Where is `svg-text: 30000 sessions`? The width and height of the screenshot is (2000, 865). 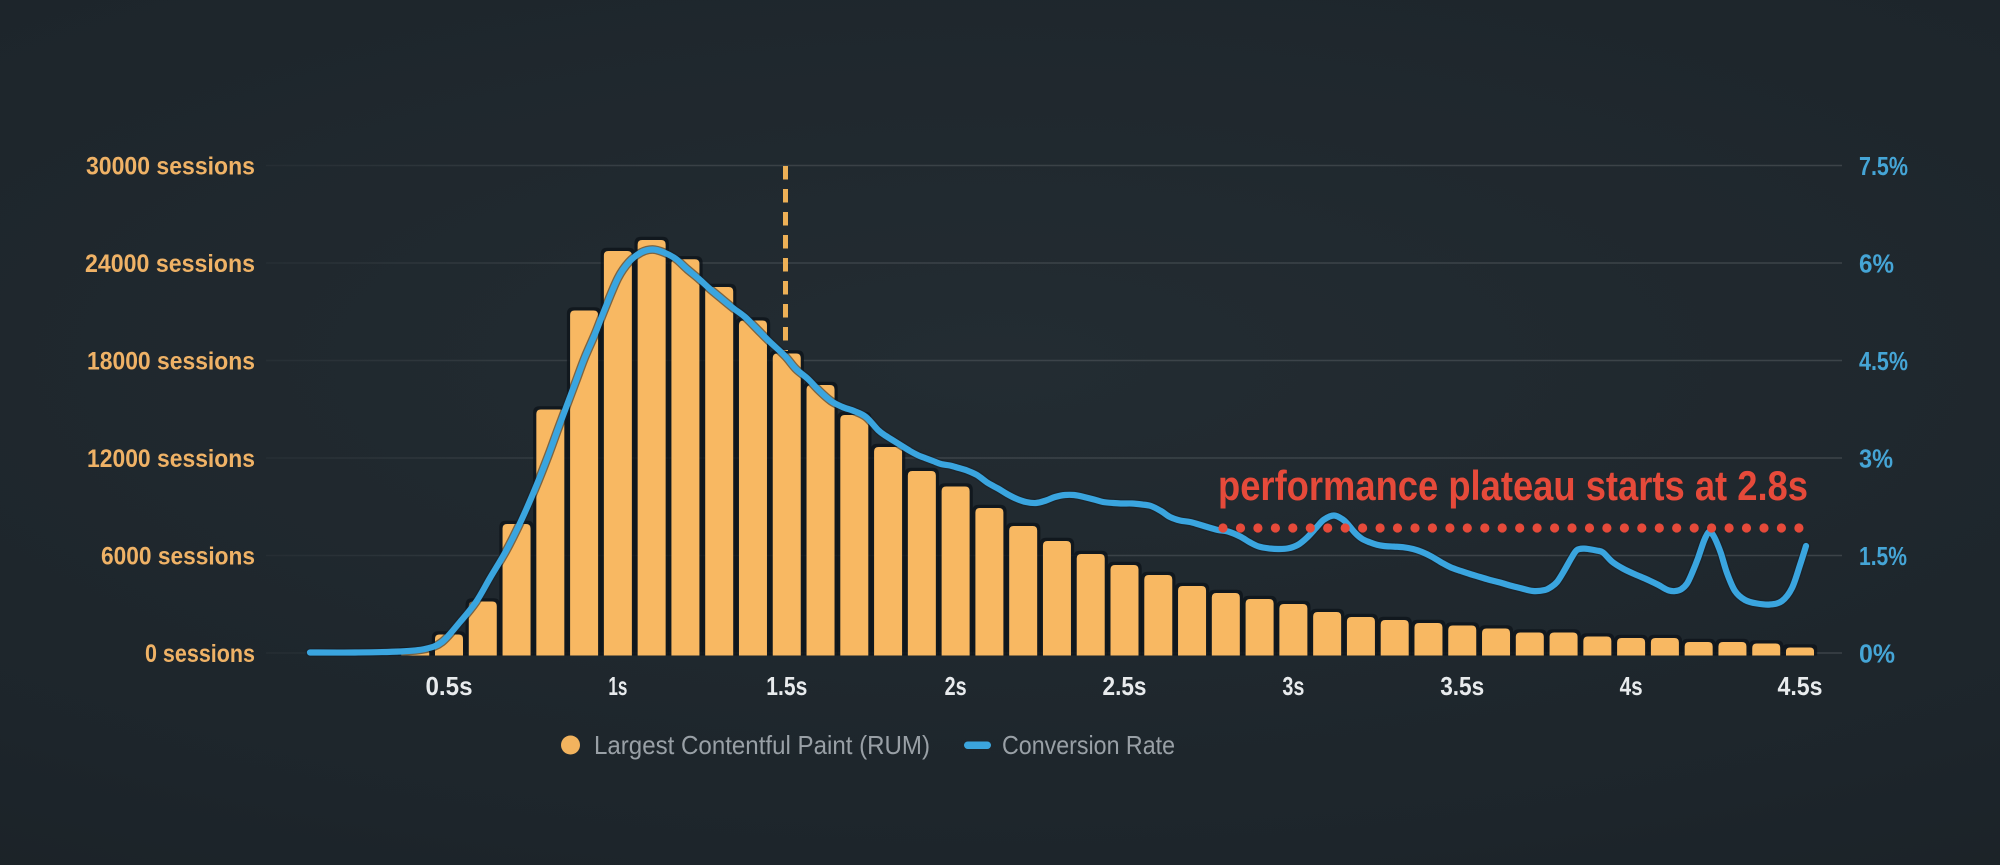 svg-text: 30000 sessions is located at coordinates (170, 167).